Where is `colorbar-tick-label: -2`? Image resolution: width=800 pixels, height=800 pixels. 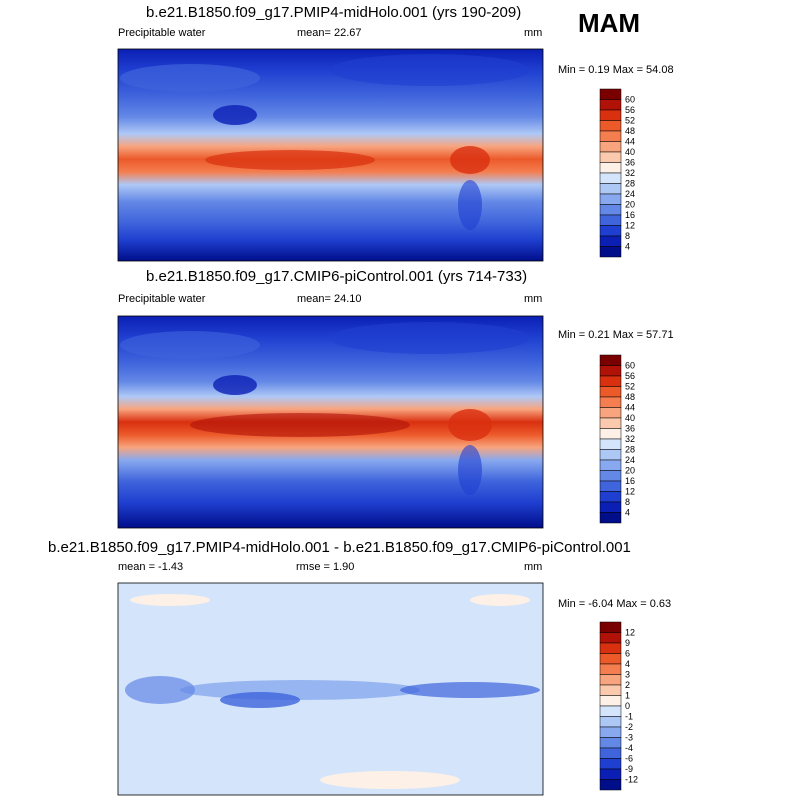 colorbar-tick-label: -2 is located at coordinates (629, 727).